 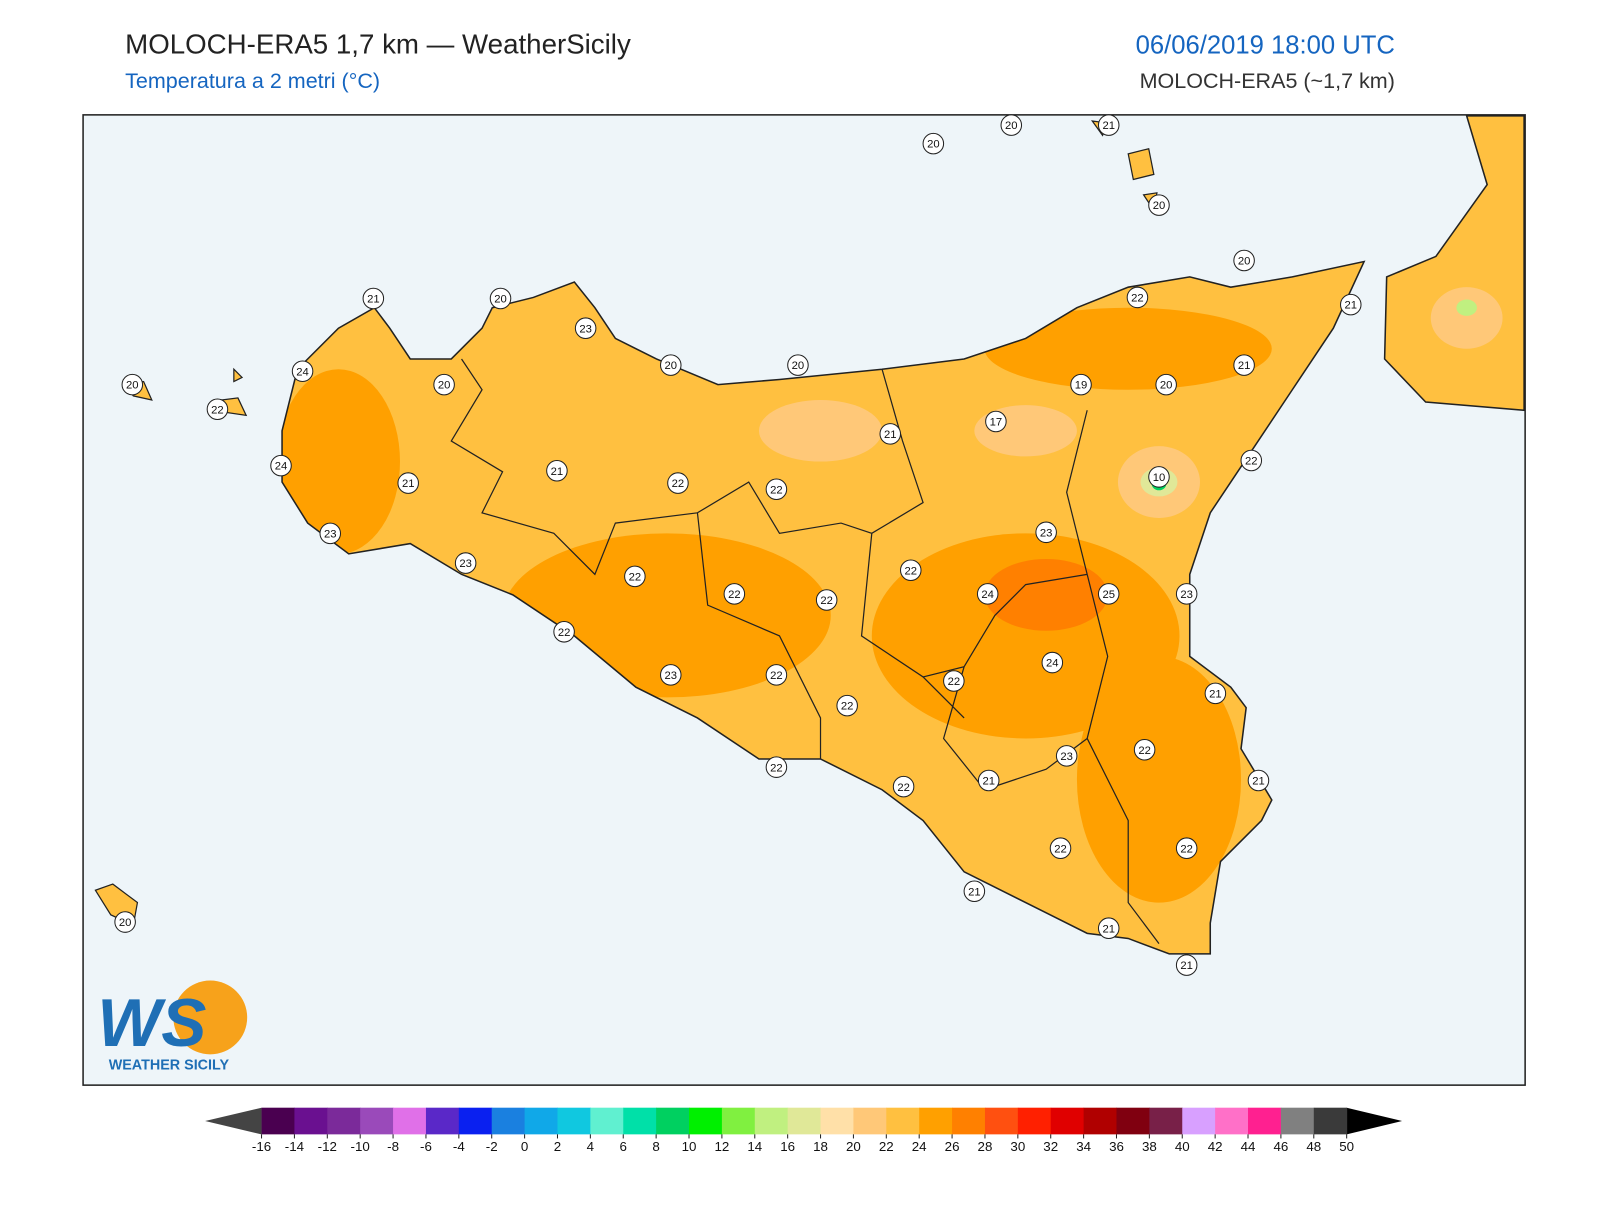 I want to click on colorbar-tick-label: 14, so click(x=754, y=1146).